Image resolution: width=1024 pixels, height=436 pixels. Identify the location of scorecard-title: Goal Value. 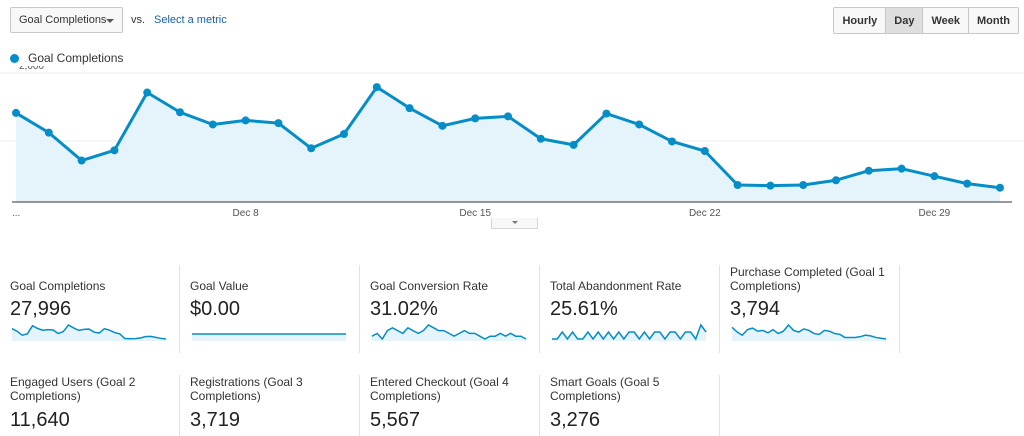
(219, 286).